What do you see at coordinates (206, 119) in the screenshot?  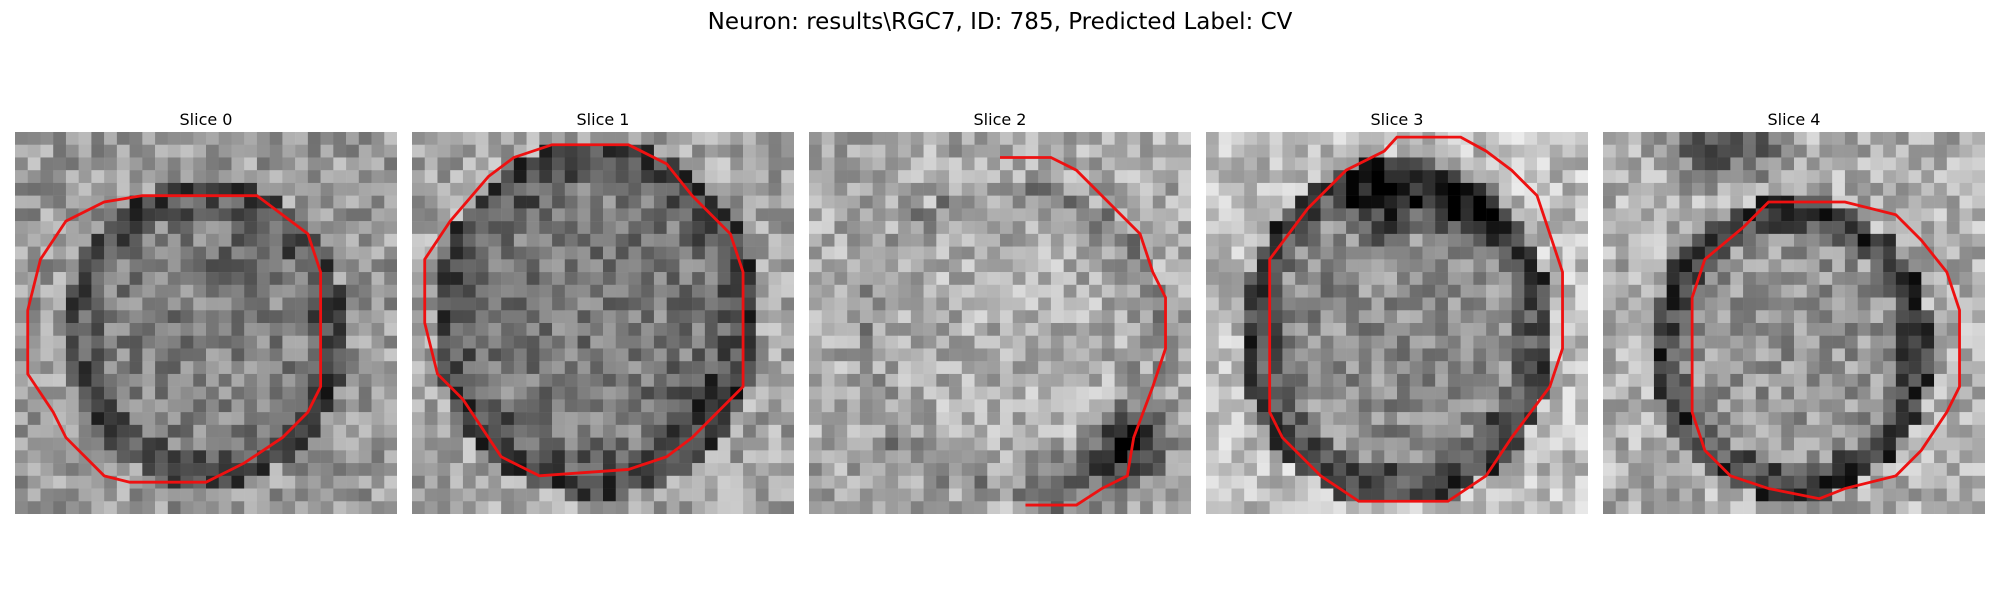 I see `slice-title: Slice 0` at bounding box center [206, 119].